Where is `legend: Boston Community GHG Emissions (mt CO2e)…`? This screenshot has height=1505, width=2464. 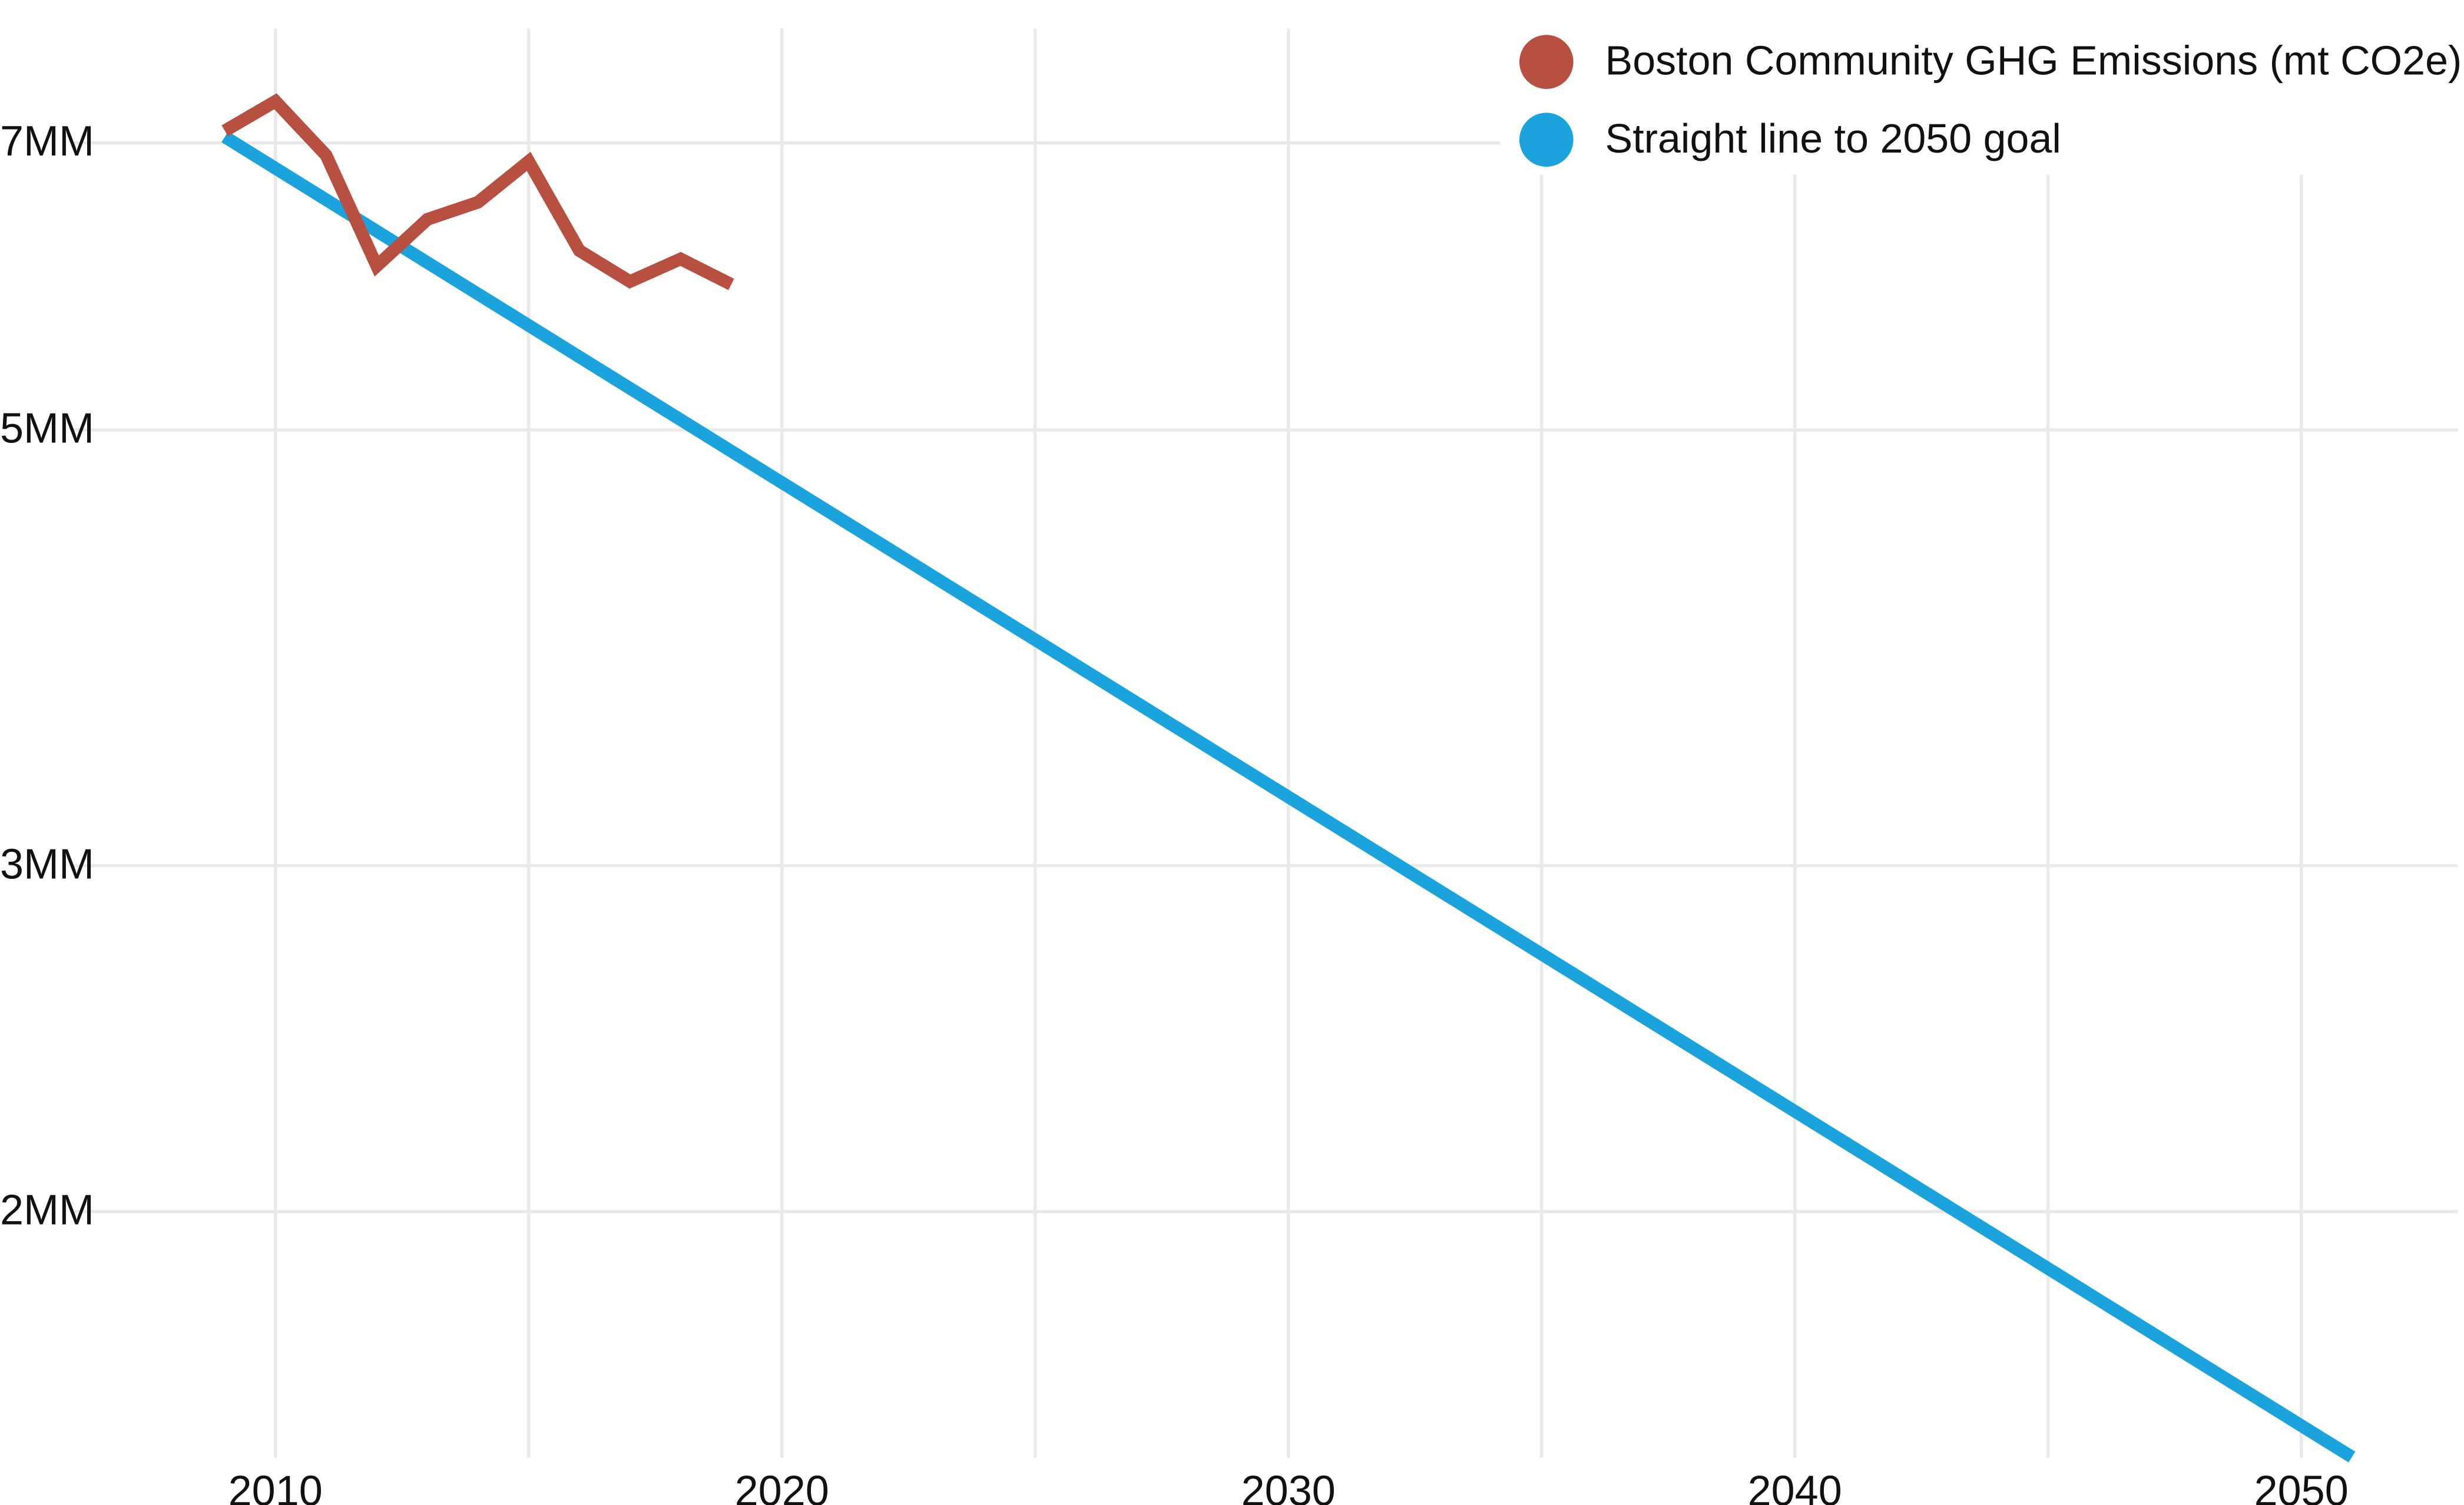 legend: Boston Community GHG Emissions (mt CO2e)… is located at coordinates (1981, 99).